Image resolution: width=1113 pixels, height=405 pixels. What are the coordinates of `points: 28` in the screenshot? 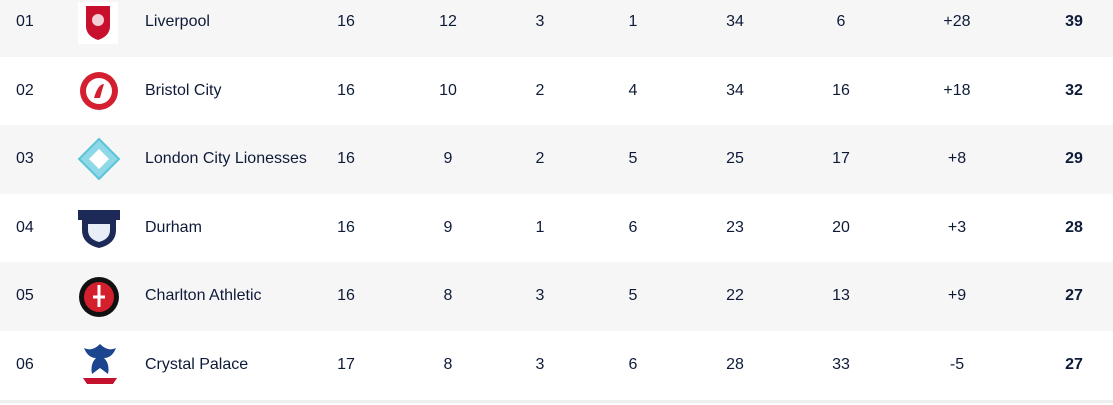 It's located at (1074, 227).